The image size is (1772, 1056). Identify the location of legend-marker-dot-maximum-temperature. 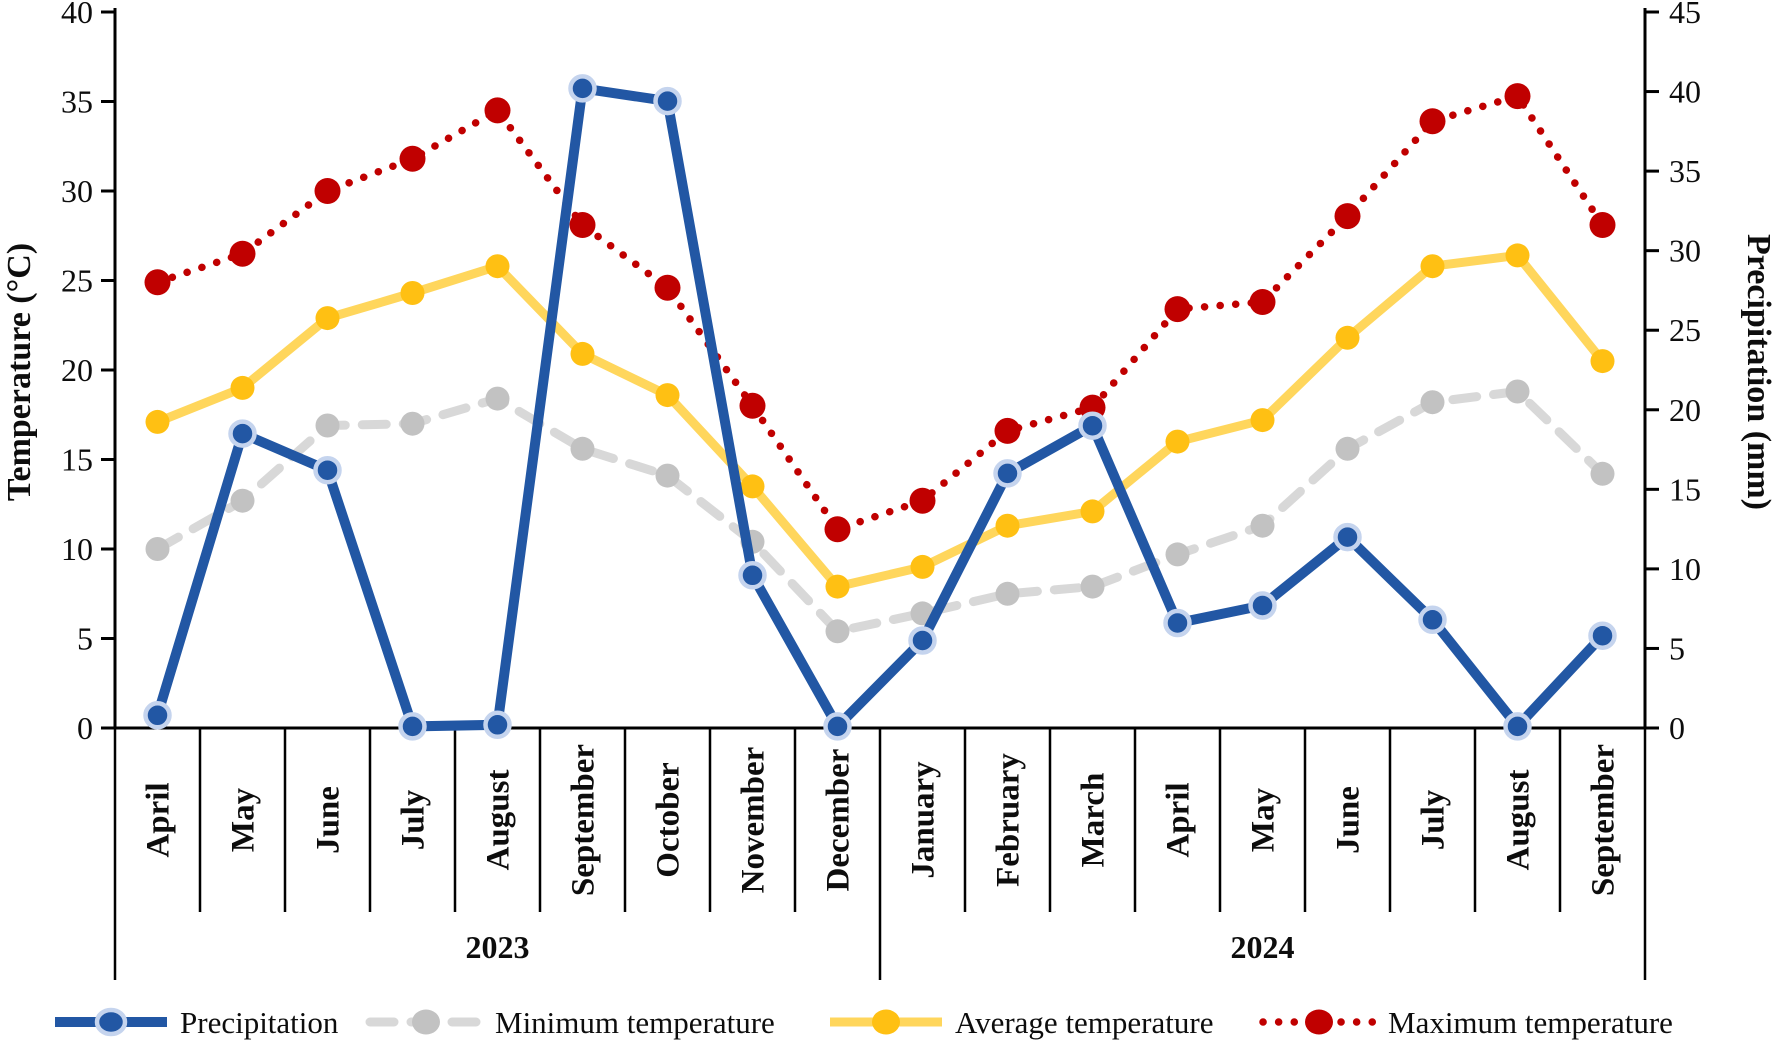
(1319, 1022).